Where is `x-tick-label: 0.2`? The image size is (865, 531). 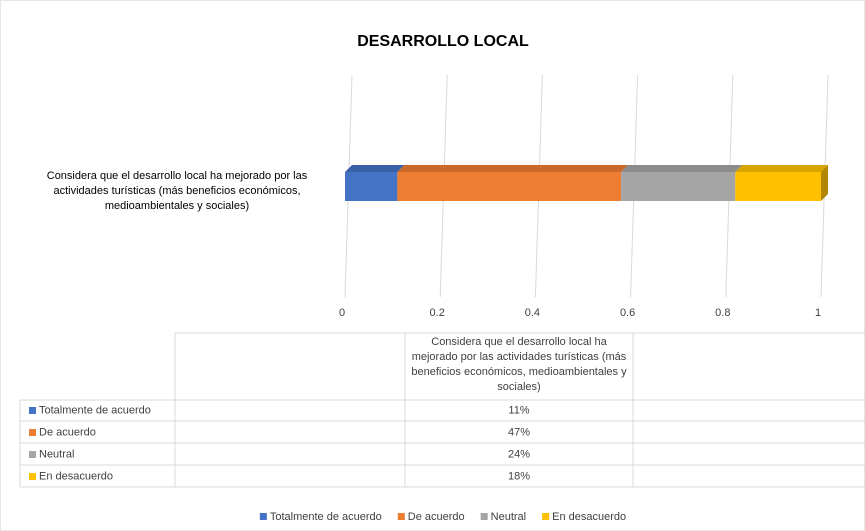
x-tick-label: 0.2 is located at coordinates (437, 313).